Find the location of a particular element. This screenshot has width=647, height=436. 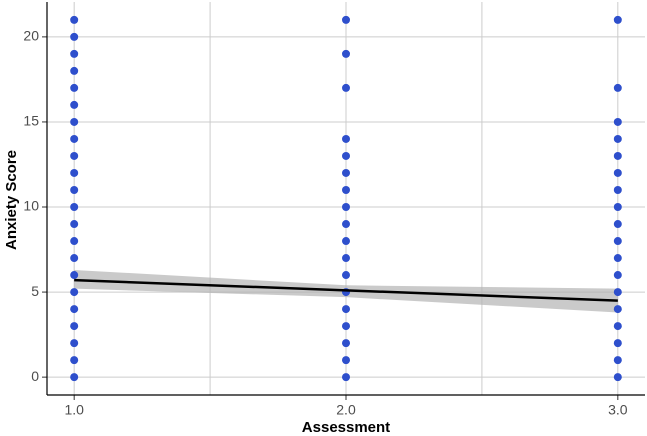

x-tick-label: 3.0 is located at coordinates (618, 410).